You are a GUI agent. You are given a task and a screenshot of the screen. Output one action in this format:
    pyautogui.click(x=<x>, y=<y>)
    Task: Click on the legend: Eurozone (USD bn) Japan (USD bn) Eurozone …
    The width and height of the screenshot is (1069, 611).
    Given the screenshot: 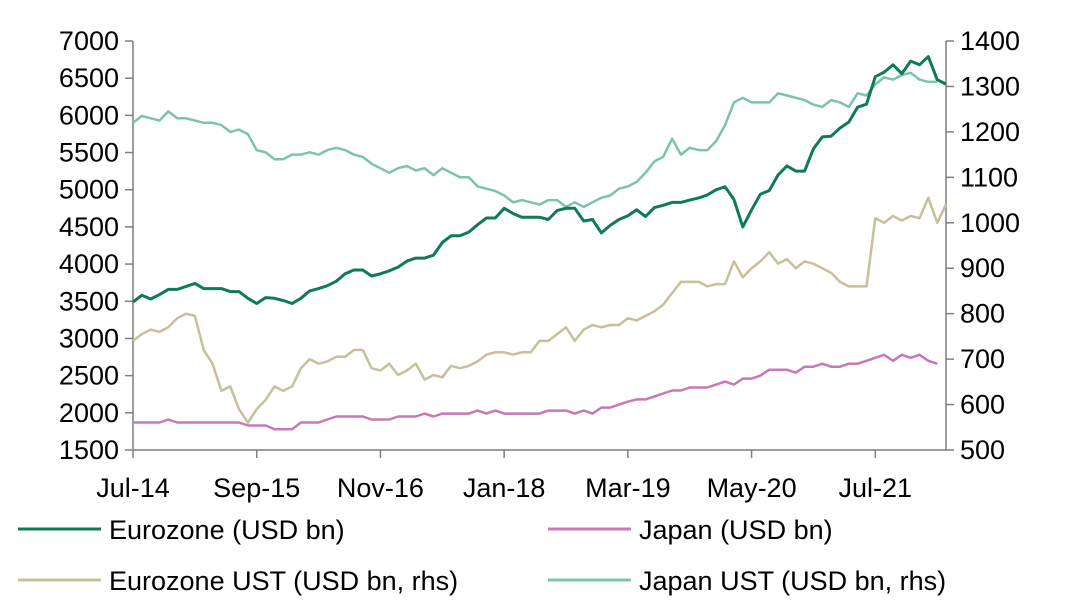 What is the action you would take?
    pyautogui.click(x=482, y=555)
    